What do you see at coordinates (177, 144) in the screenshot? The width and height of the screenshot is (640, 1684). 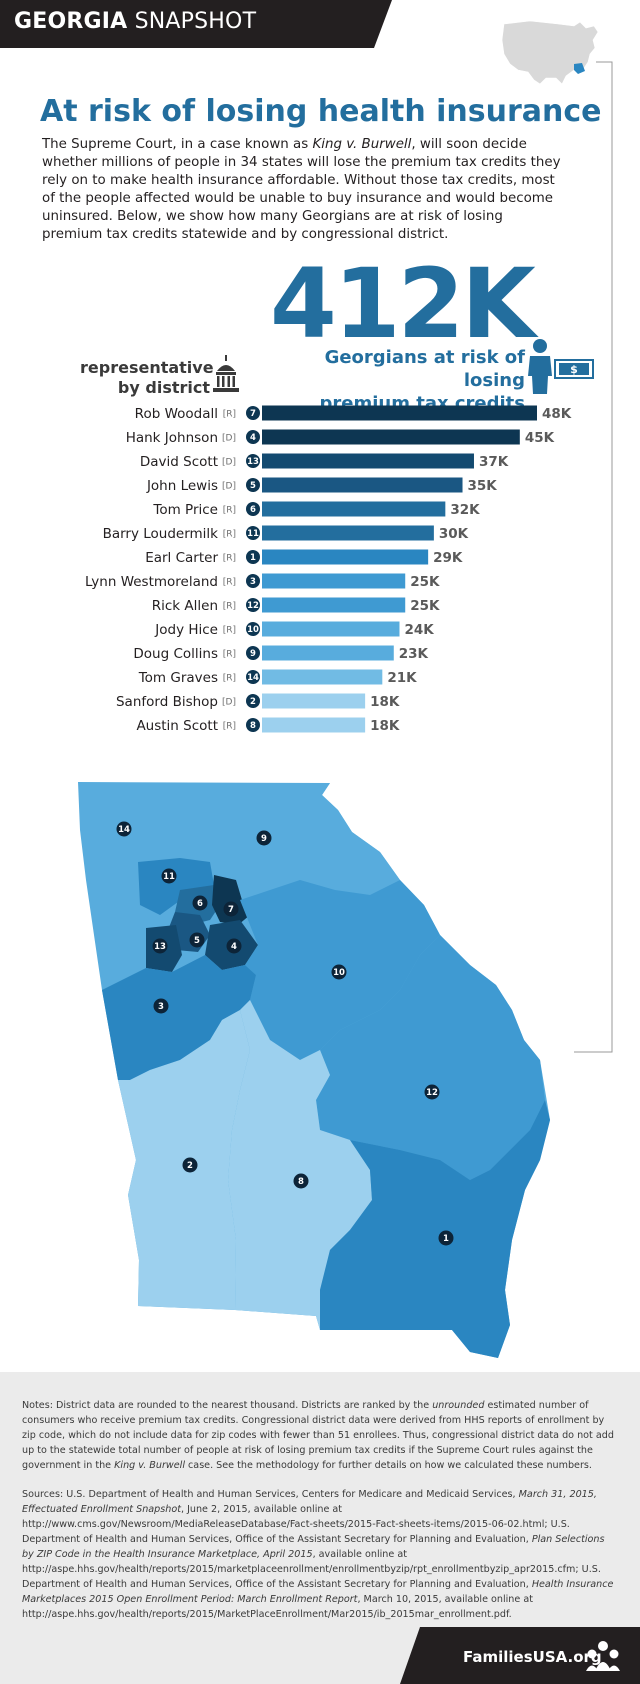 I see `intro-text-1: The Supreme Court, in a case known as` at bounding box center [177, 144].